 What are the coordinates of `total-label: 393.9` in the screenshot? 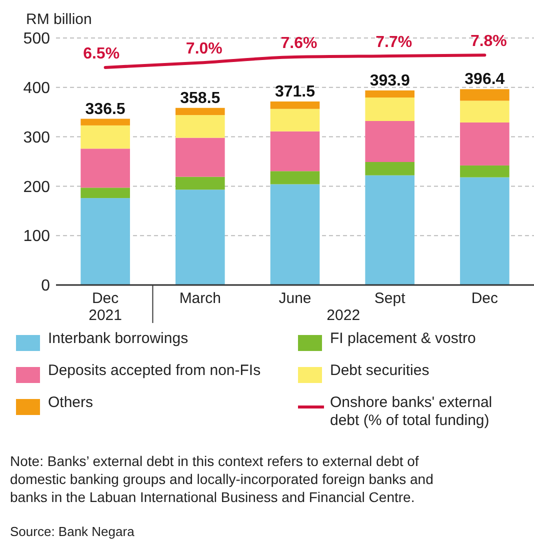 It's located at (390, 81).